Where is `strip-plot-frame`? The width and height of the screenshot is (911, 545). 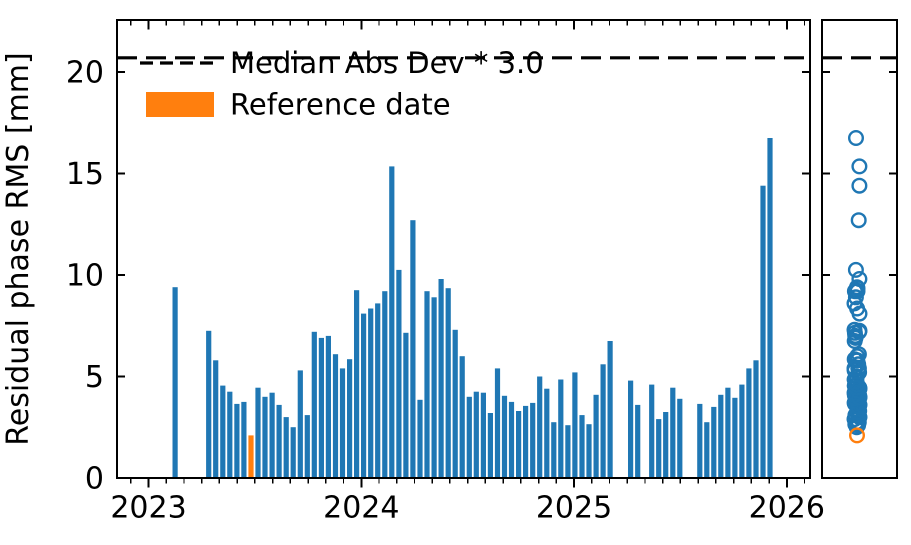 strip-plot-frame is located at coordinates (859, 249).